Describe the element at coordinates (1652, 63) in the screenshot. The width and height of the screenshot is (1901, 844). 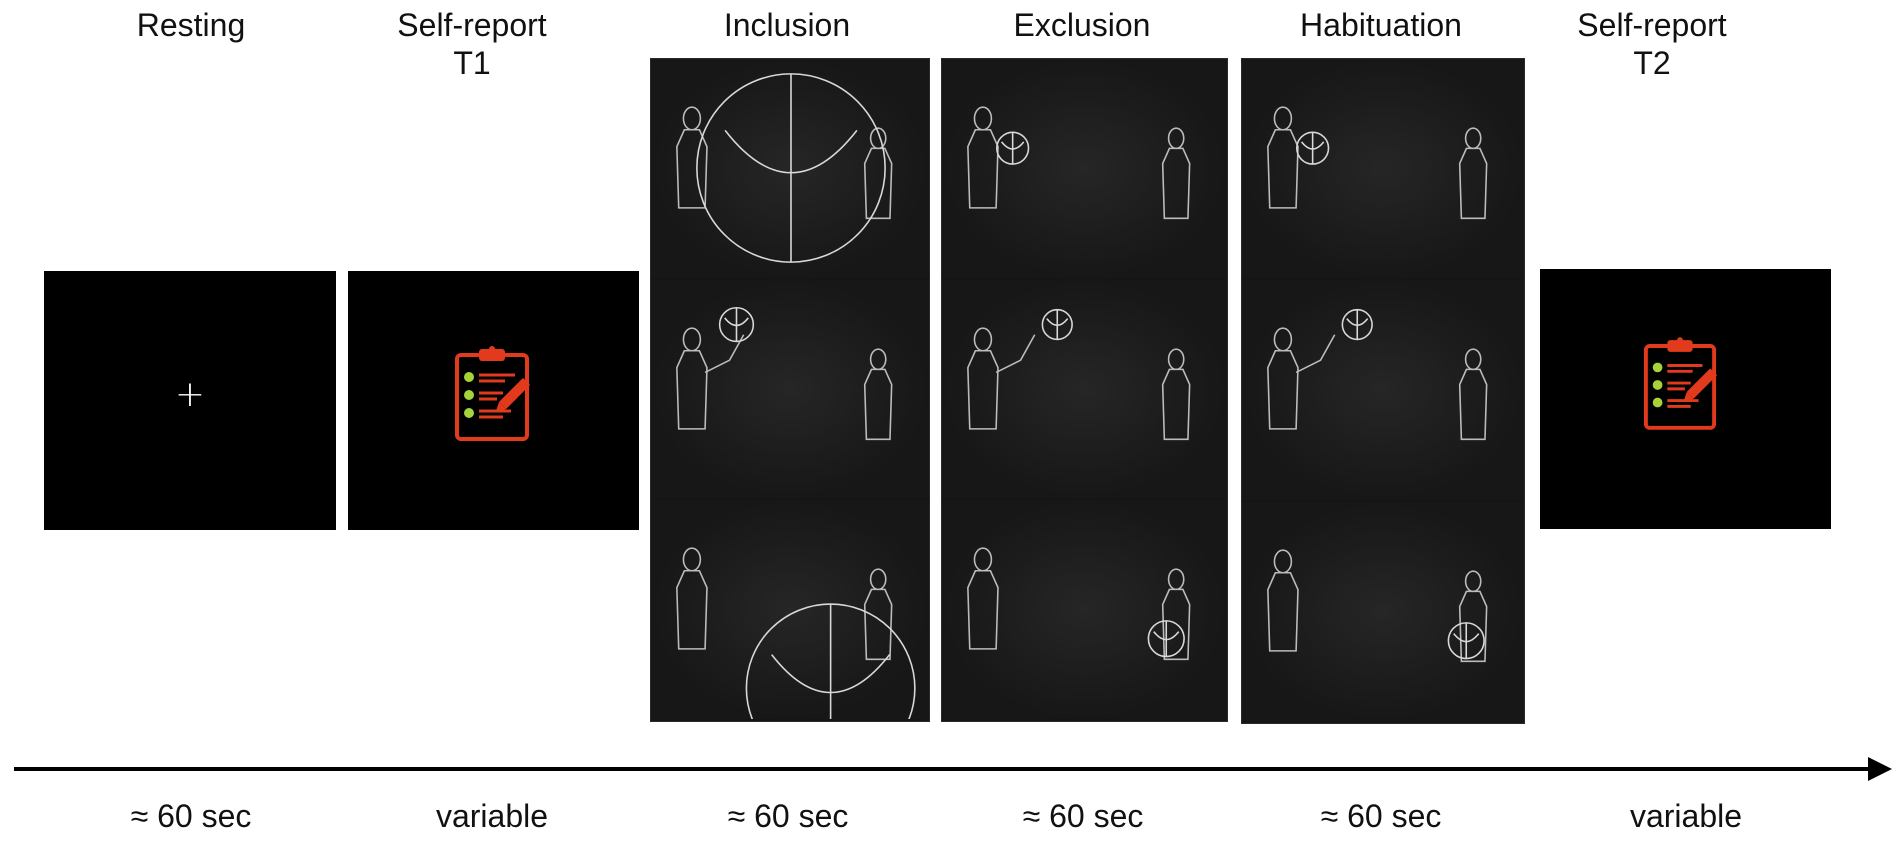
I see `phase-subtitle: T2` at that location.